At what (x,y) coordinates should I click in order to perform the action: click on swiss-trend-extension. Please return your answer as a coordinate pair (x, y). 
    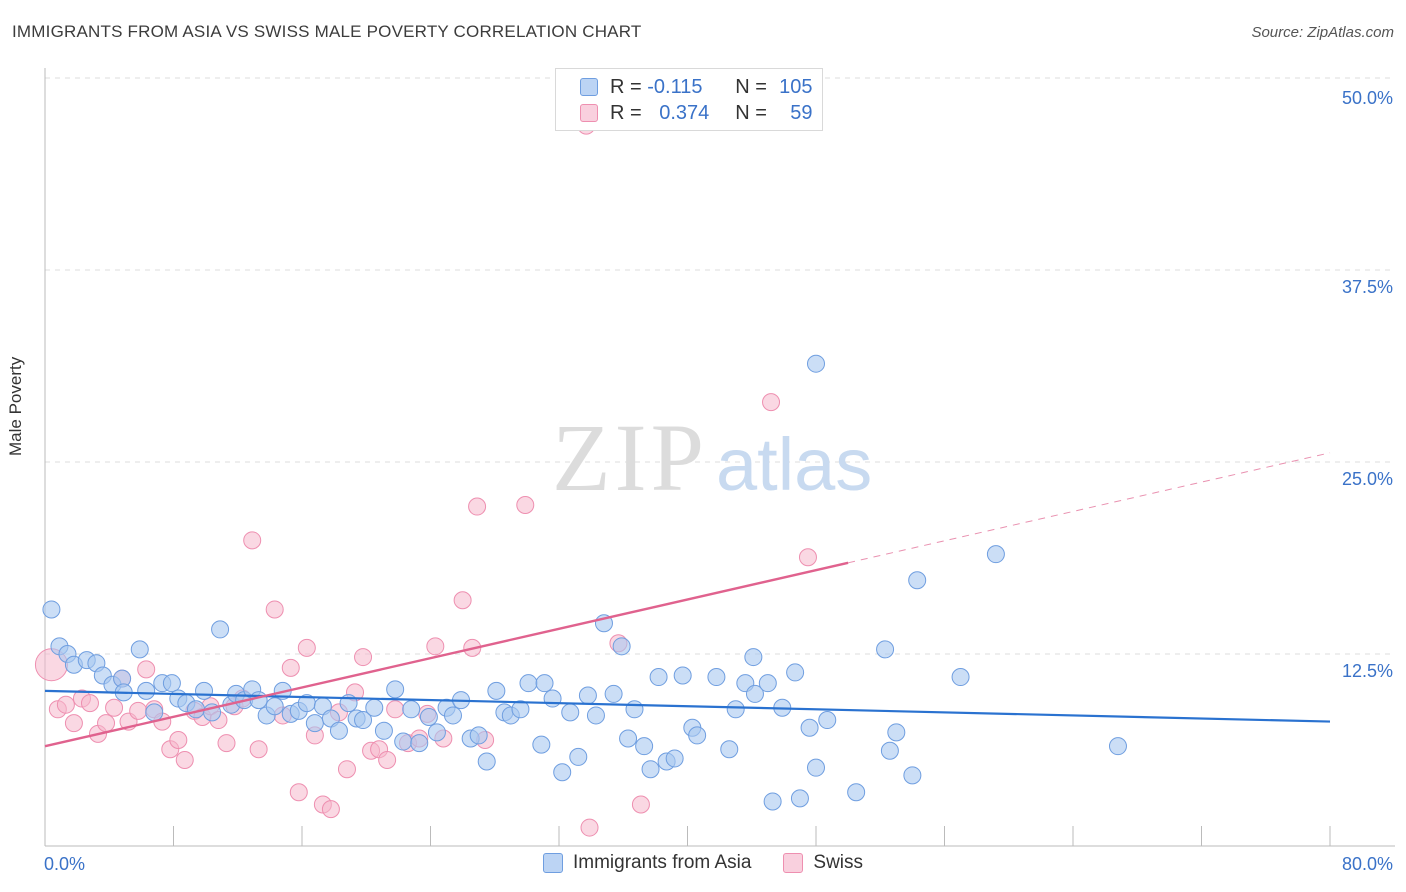
    Looking at the image, I should click on (1089, 508).